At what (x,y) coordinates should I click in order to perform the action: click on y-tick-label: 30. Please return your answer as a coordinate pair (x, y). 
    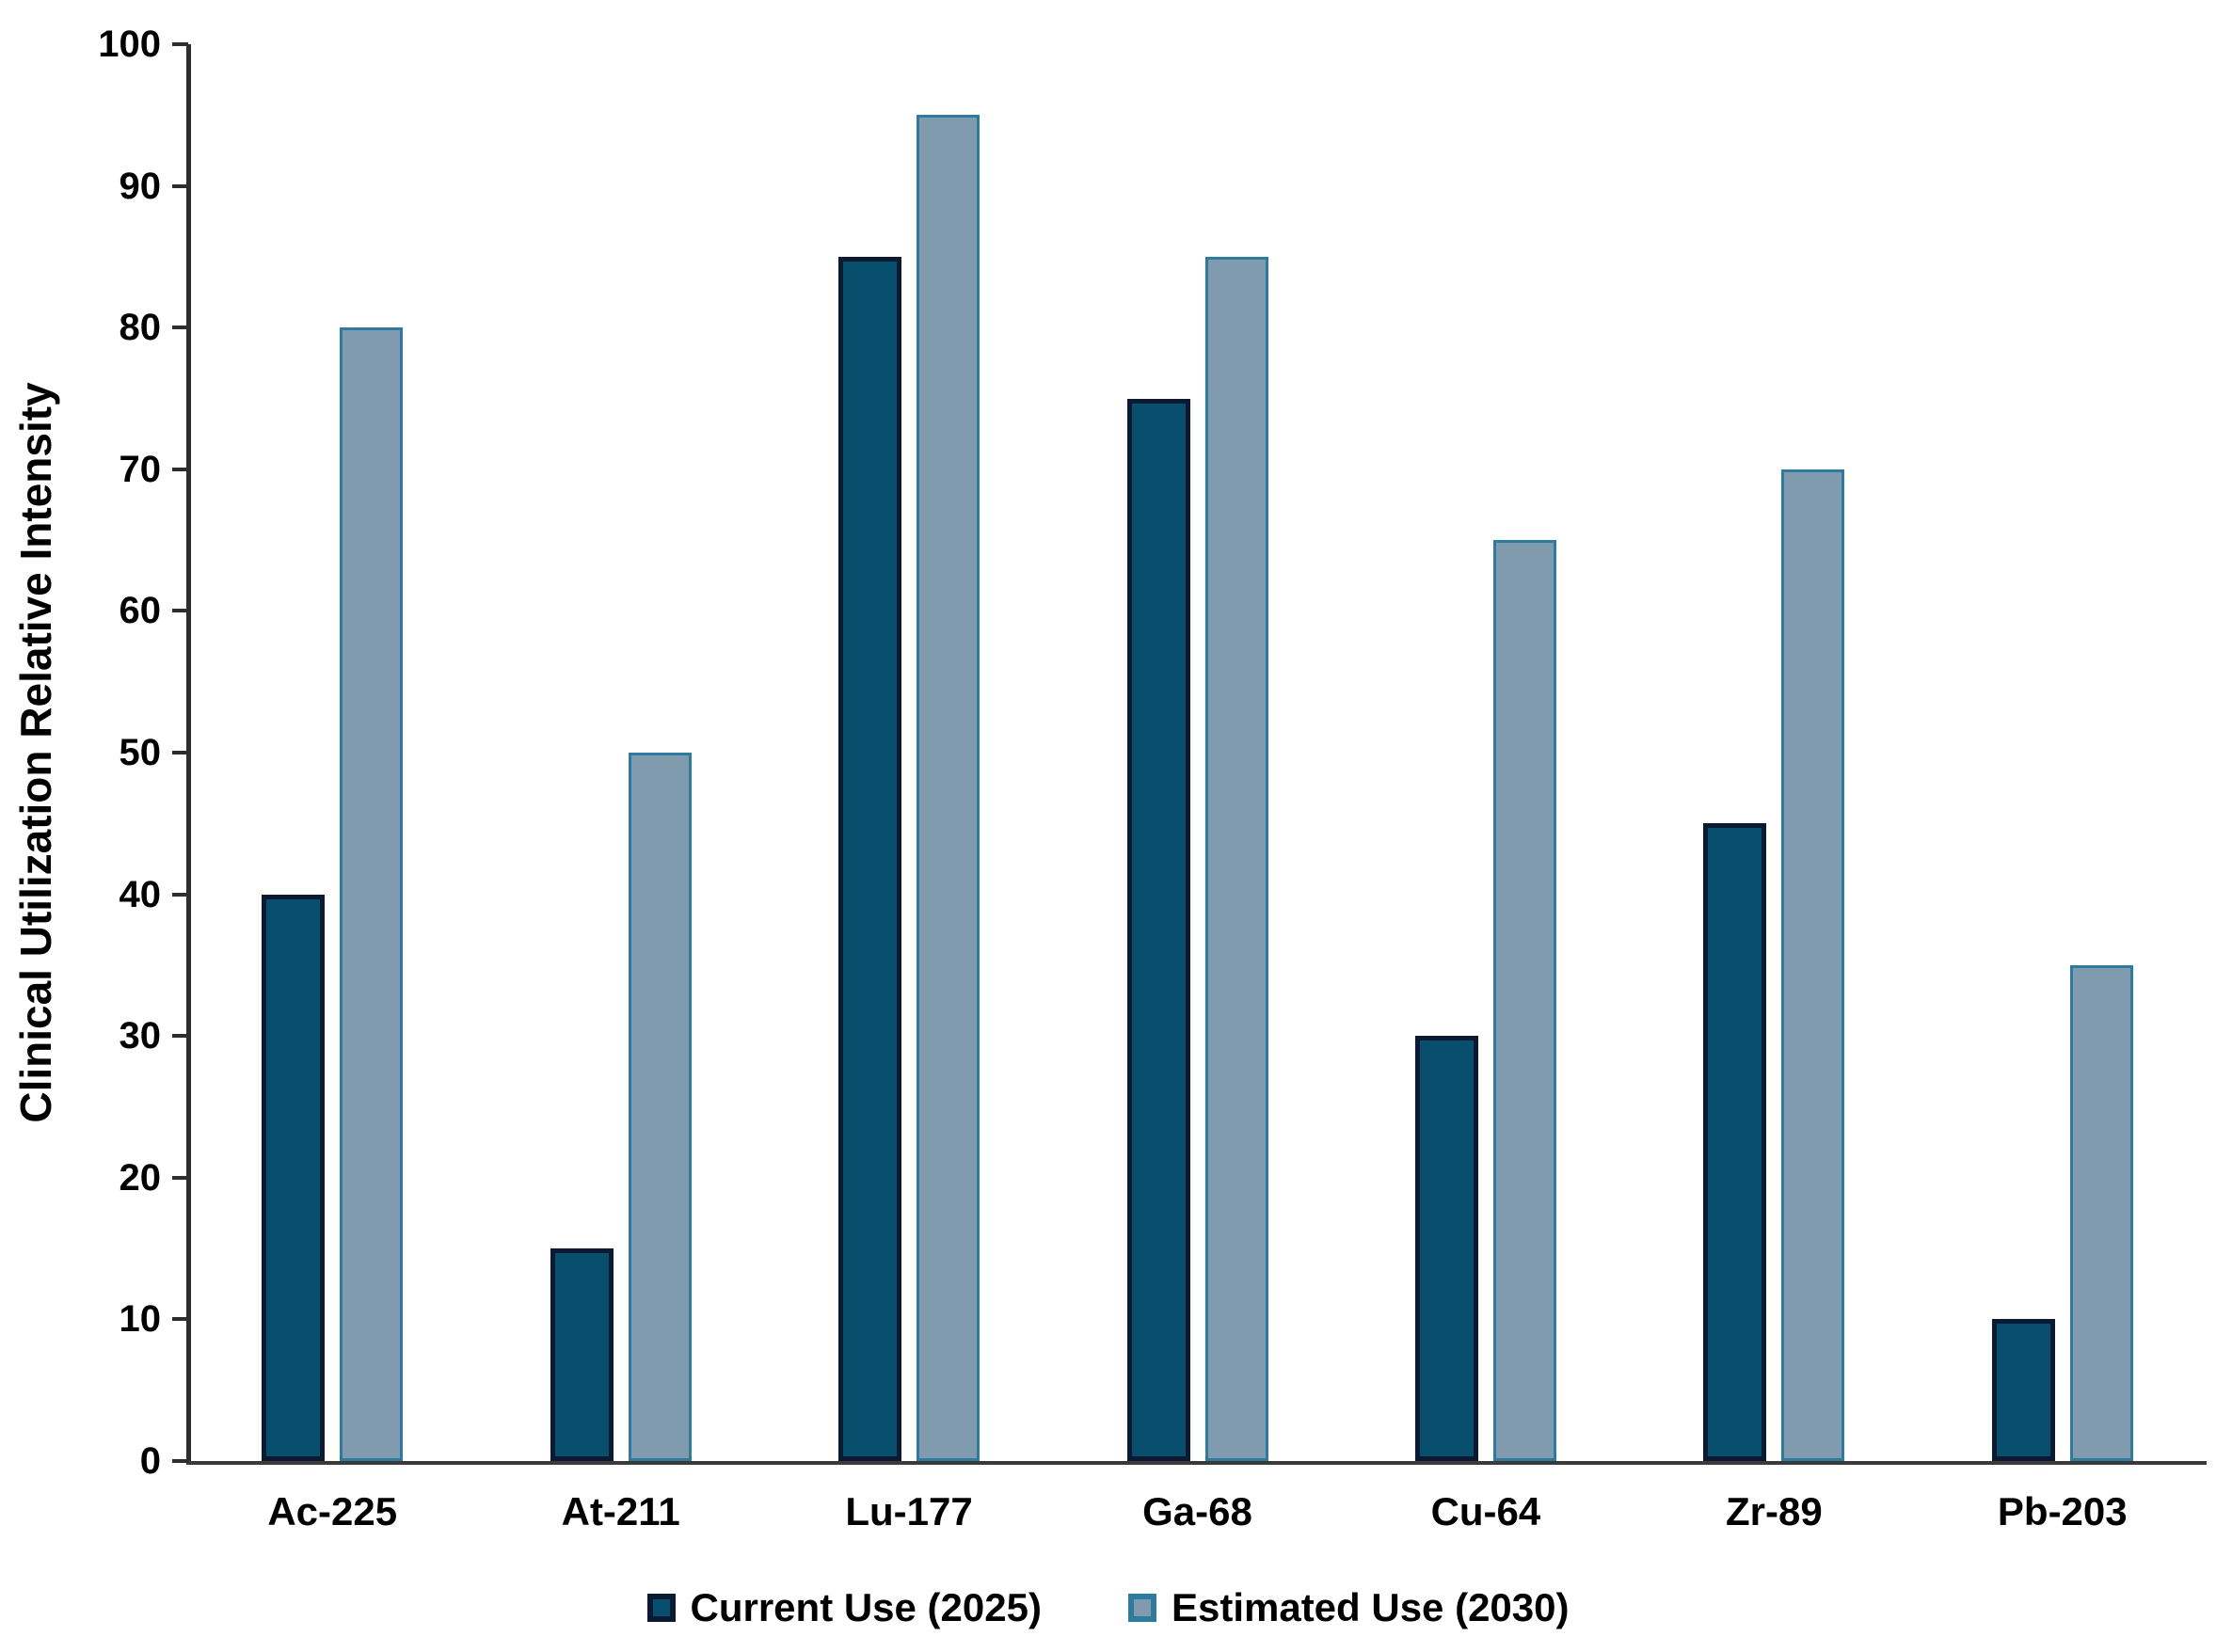
    Looking at the image, I should click on (140, 1036).